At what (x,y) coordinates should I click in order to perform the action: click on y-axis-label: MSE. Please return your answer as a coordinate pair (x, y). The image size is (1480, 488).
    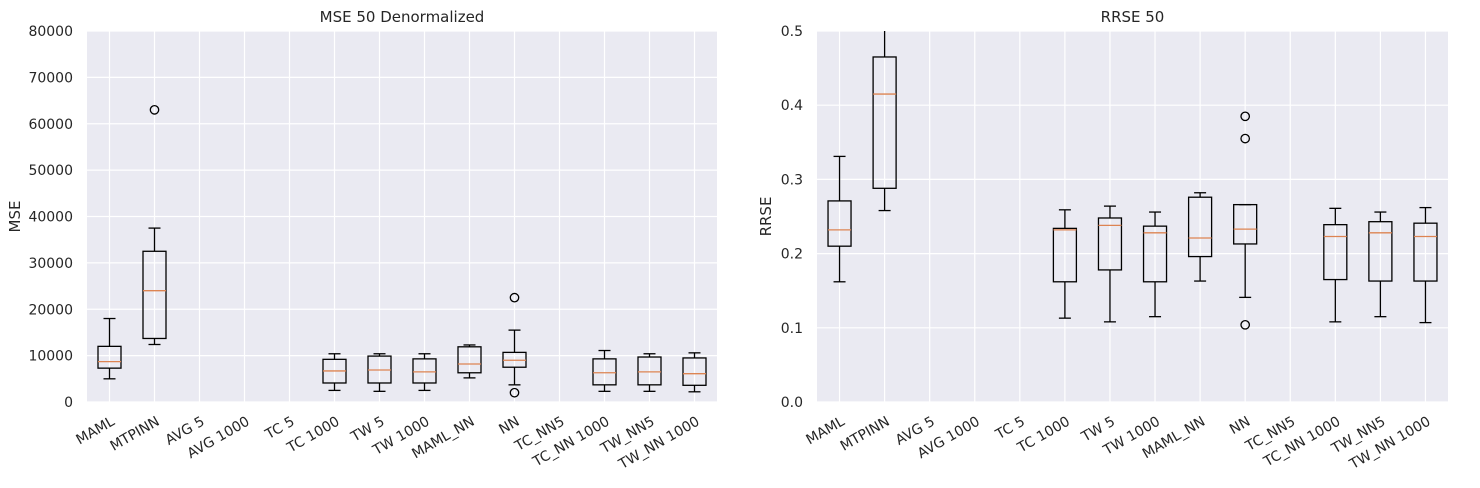
    Looking at the image, I should click on (15, 217).